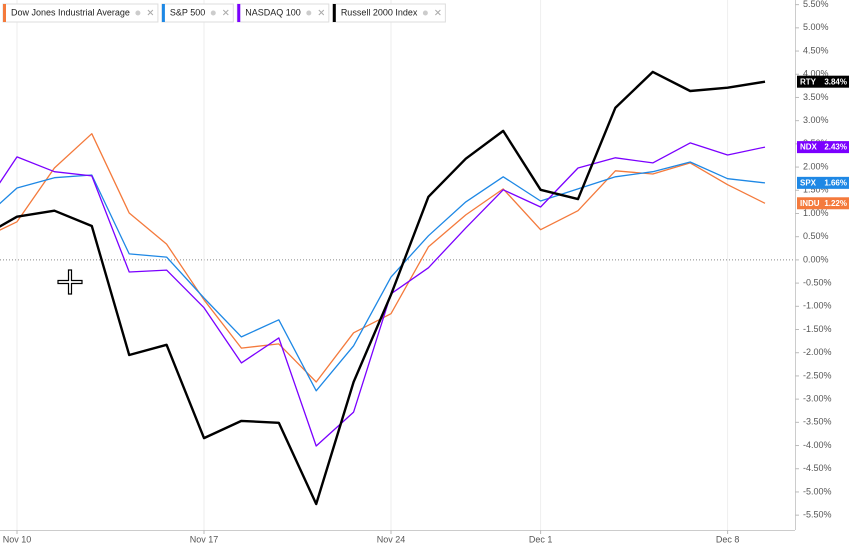  Describe the element at coordinates (816, 74) in the screenshot. I see `y-tick-label: 4.00%` at that location.